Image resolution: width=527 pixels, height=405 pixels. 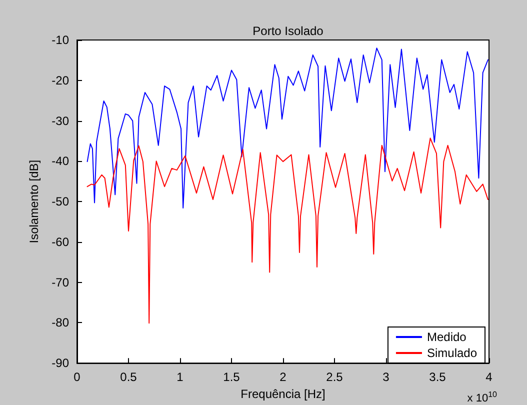 I want to click on x-tick-label: 4, so click(x=489, y=377).